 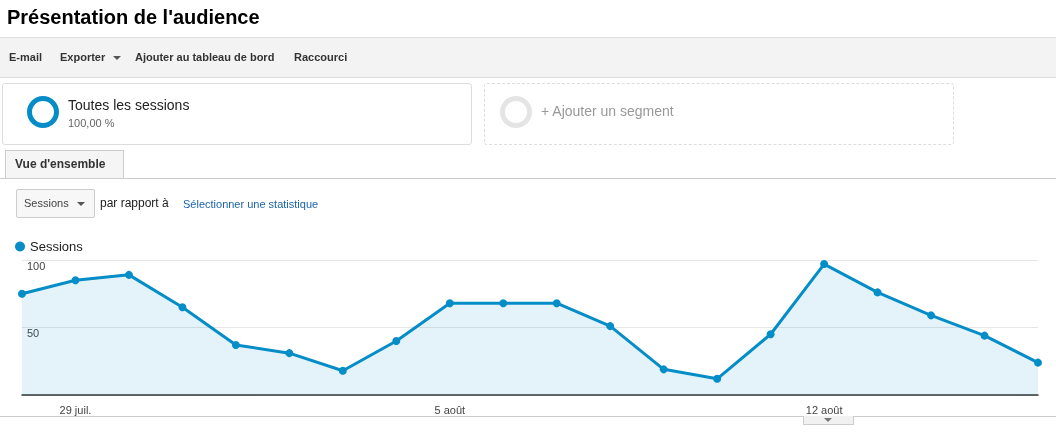 I want to click on text: Sélectionner une statistique, so click(x=251, y=204).